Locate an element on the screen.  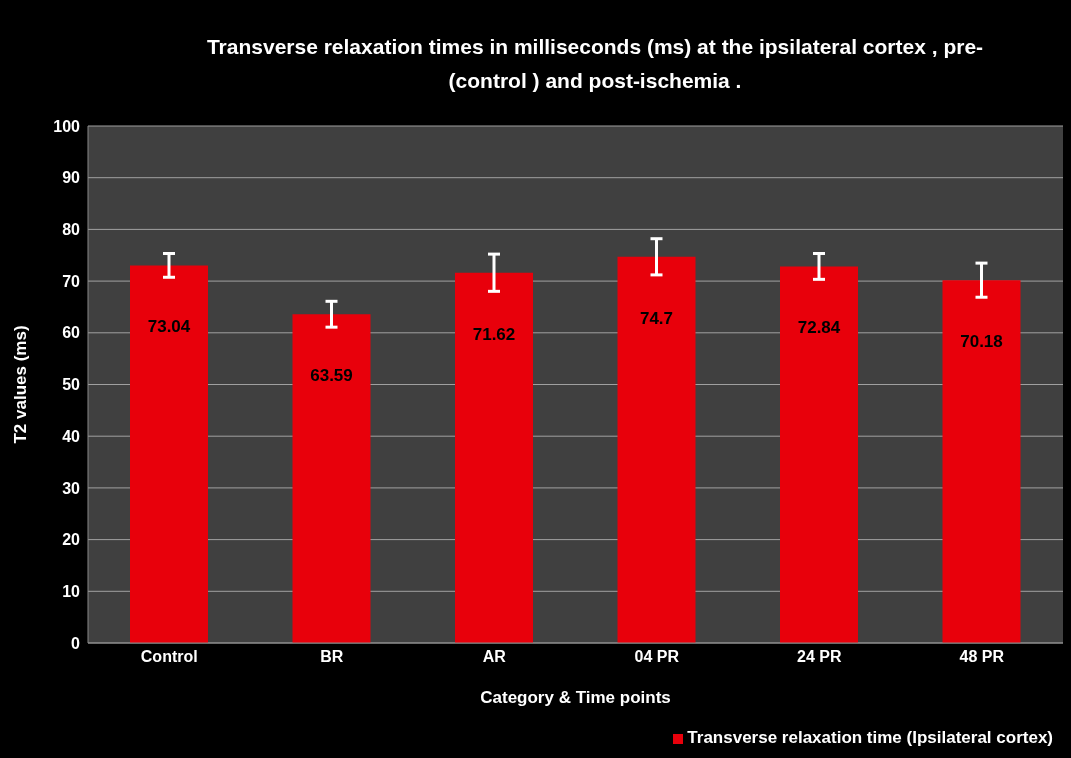
data-label: 74.7 is located at coordinates (656, 318).